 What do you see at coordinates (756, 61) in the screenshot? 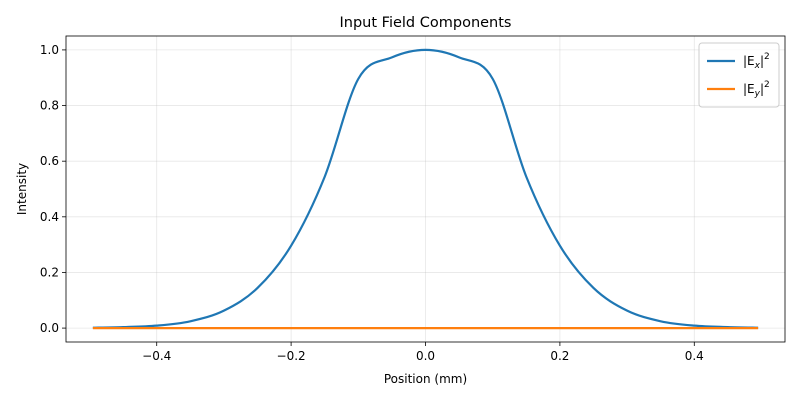
I see `legend-label-1: |Ex|2` at bounding box center [756, 61].